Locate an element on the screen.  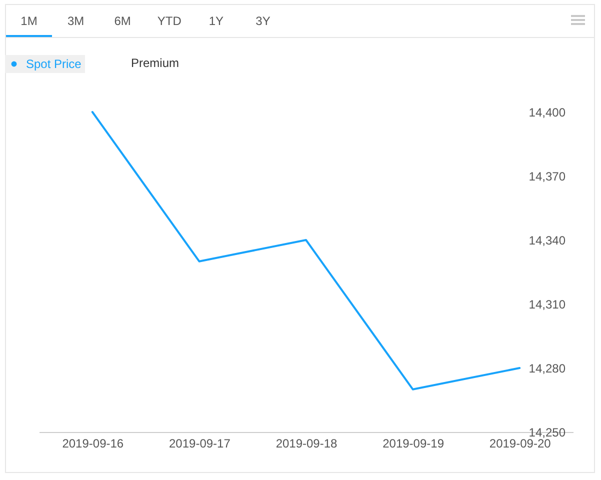
range-tab: 3Y is located at coordinates (263, 21).